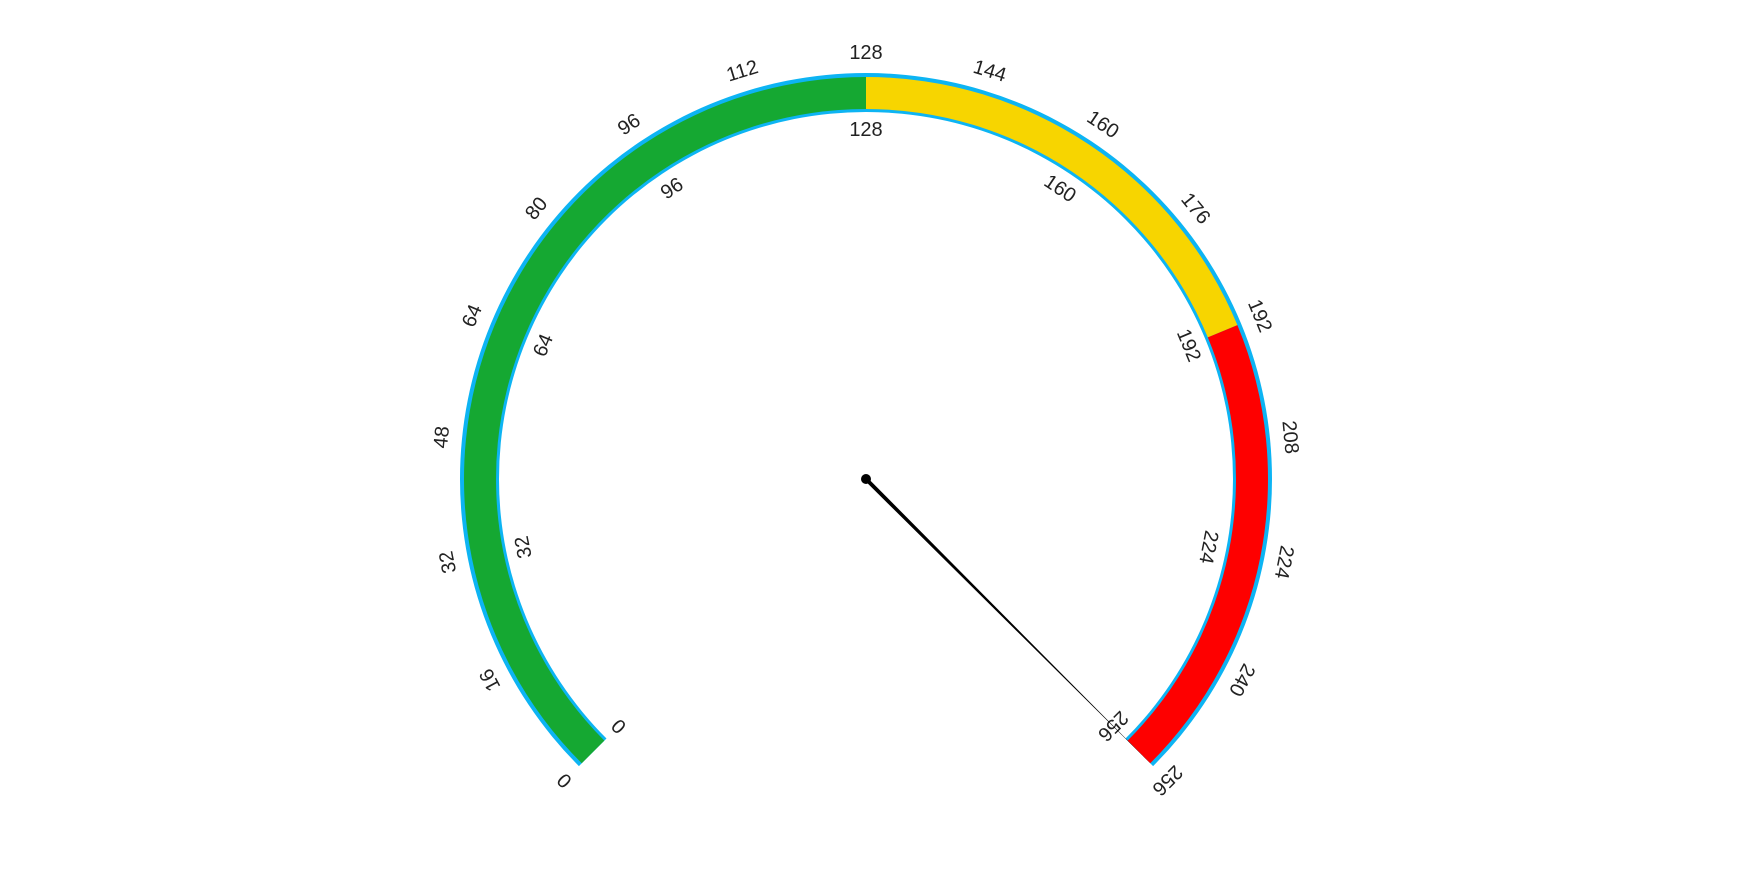  Describe the element at coordinates (866, 479) in the screenshot. I see `gauge-needle-hub` at that location.